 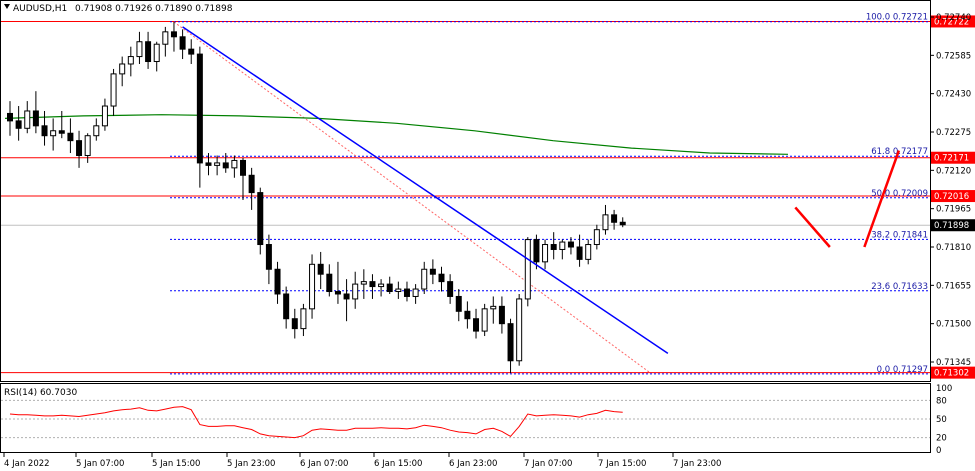 I want to click on ohlc-values: 0.71908 0.71926 0.71890 0.71898, so click(x=154, y=9).